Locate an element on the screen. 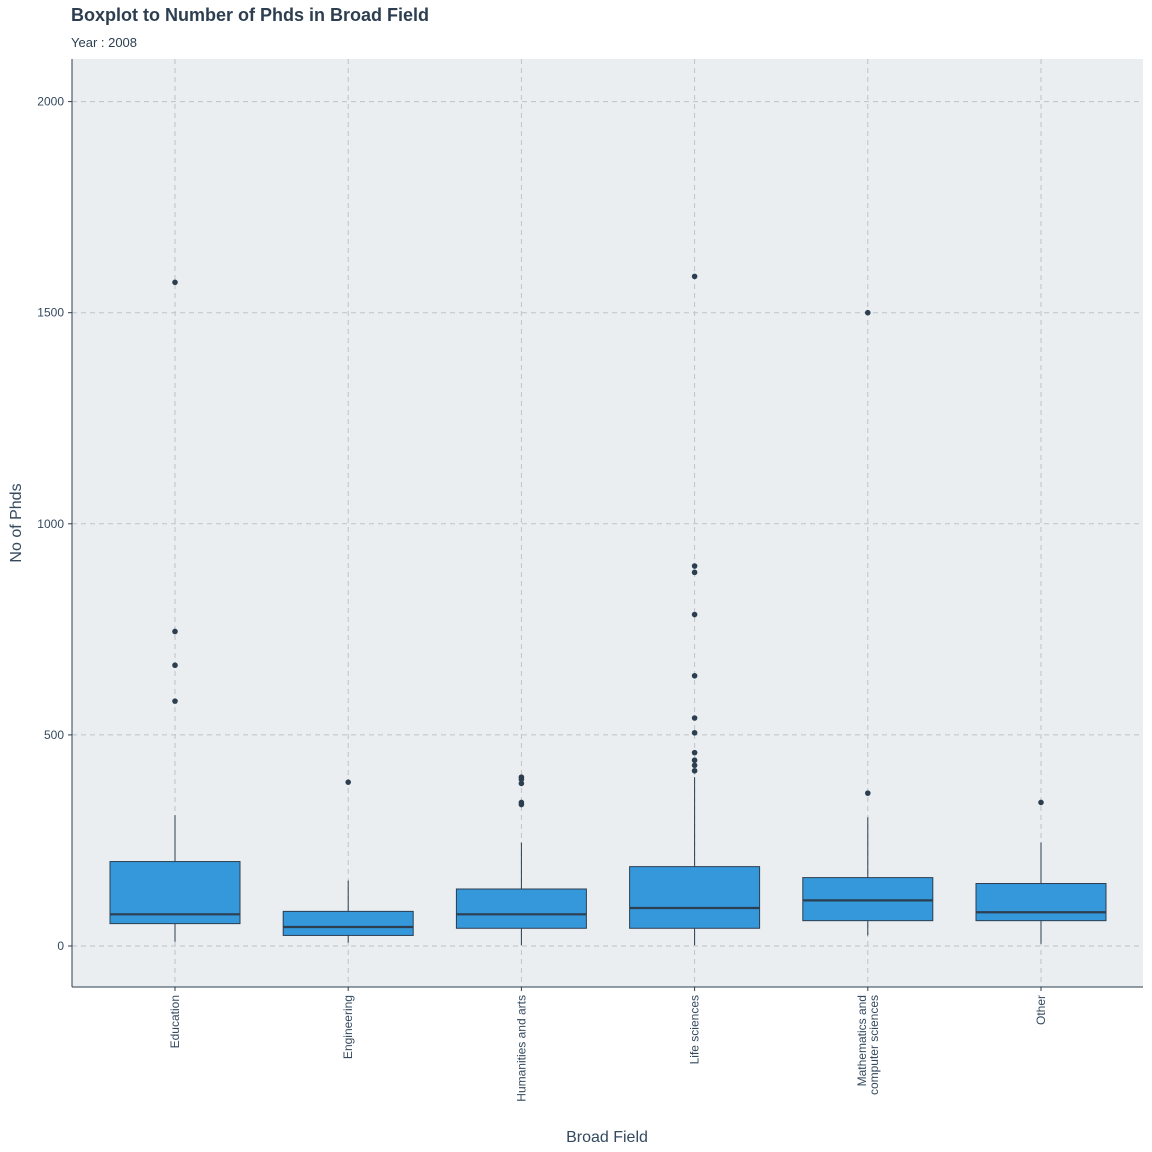 The height and width of the screenshot is (1152, 1152). y-tick-label: 2000 is located at coordinates (50, 102).